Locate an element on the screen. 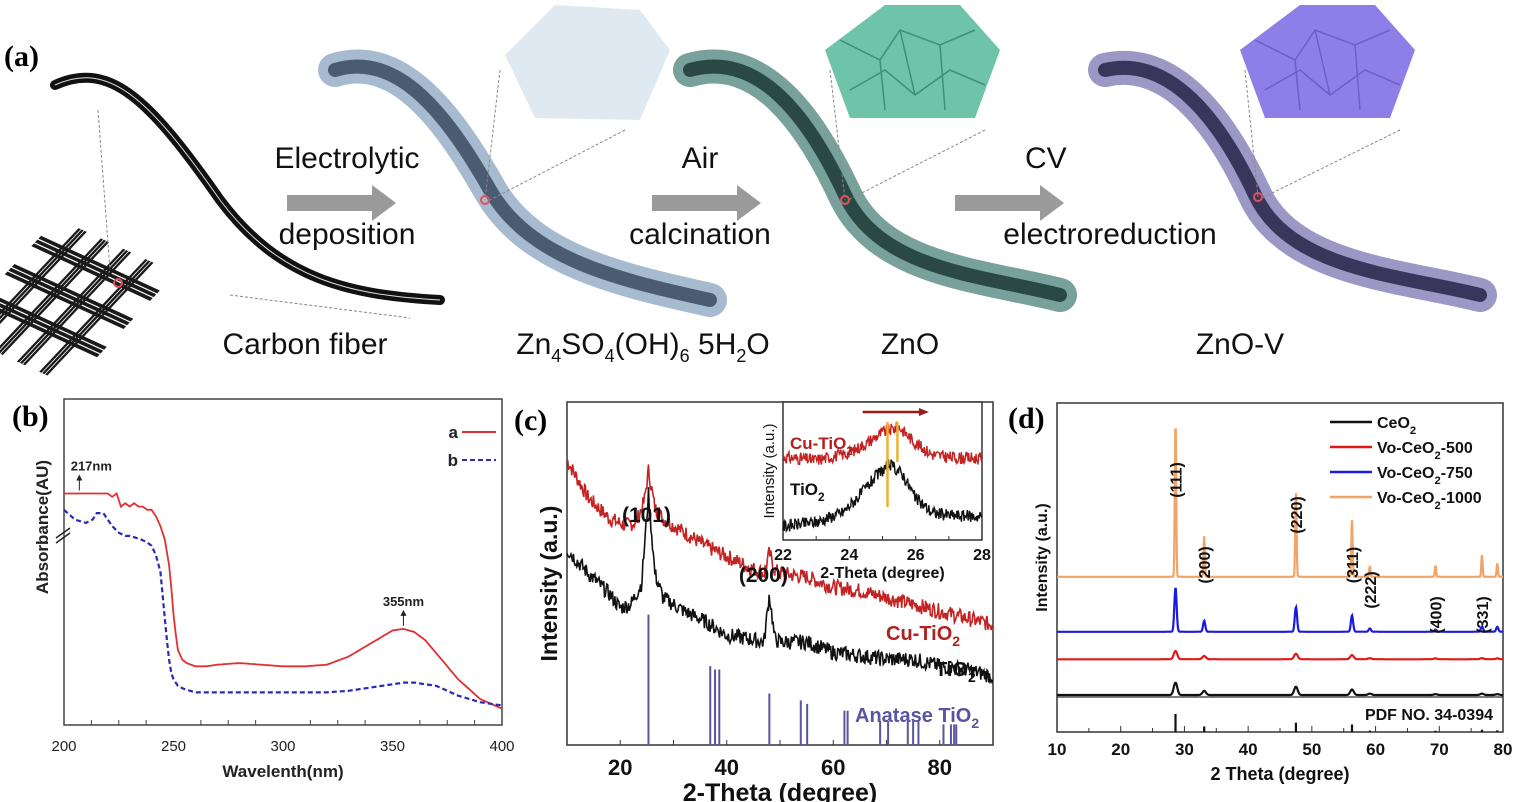  subscript: 6 is located at coordinates (684, 356).